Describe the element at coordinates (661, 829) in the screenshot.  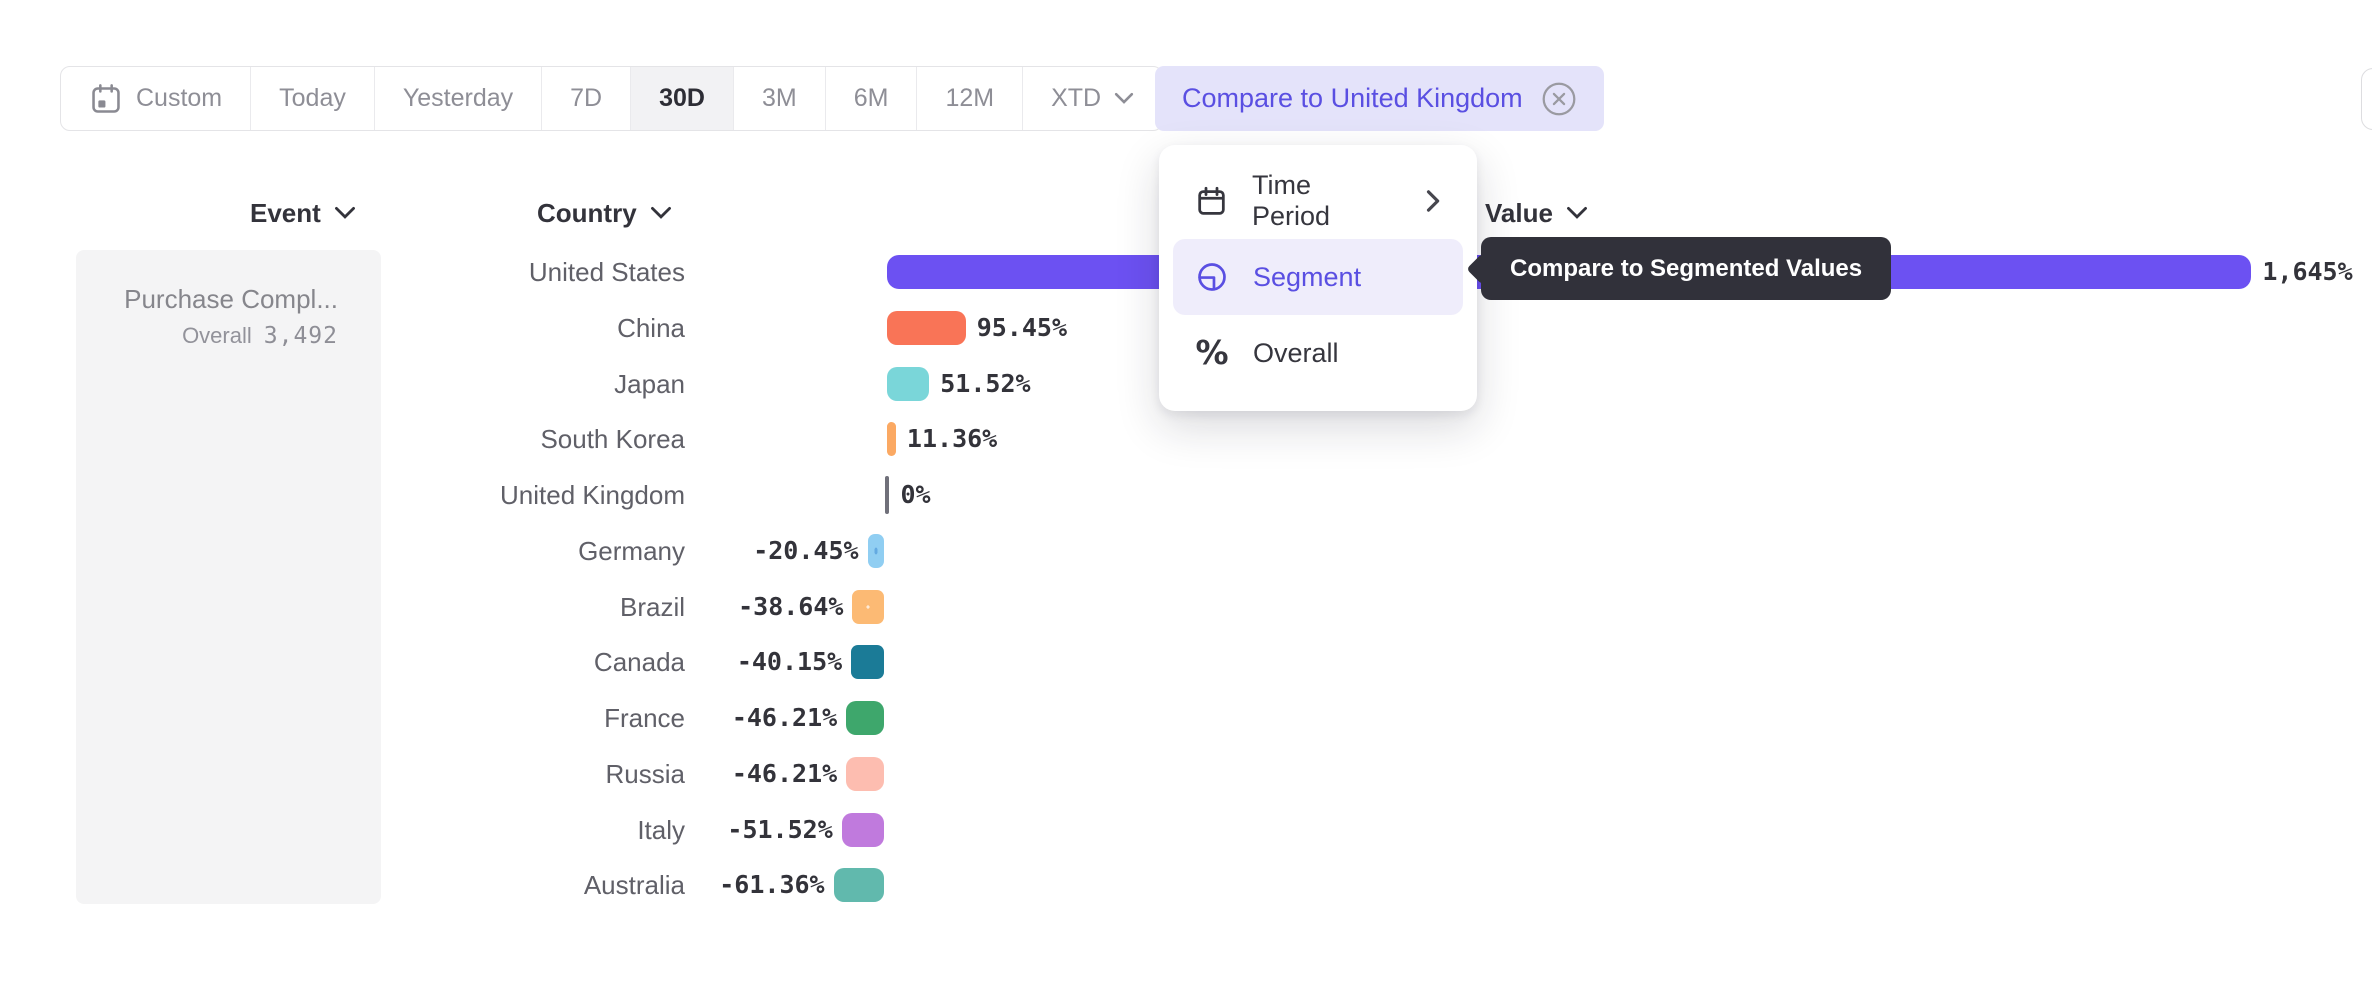
I see `country-label-italy: Italy` at that location.